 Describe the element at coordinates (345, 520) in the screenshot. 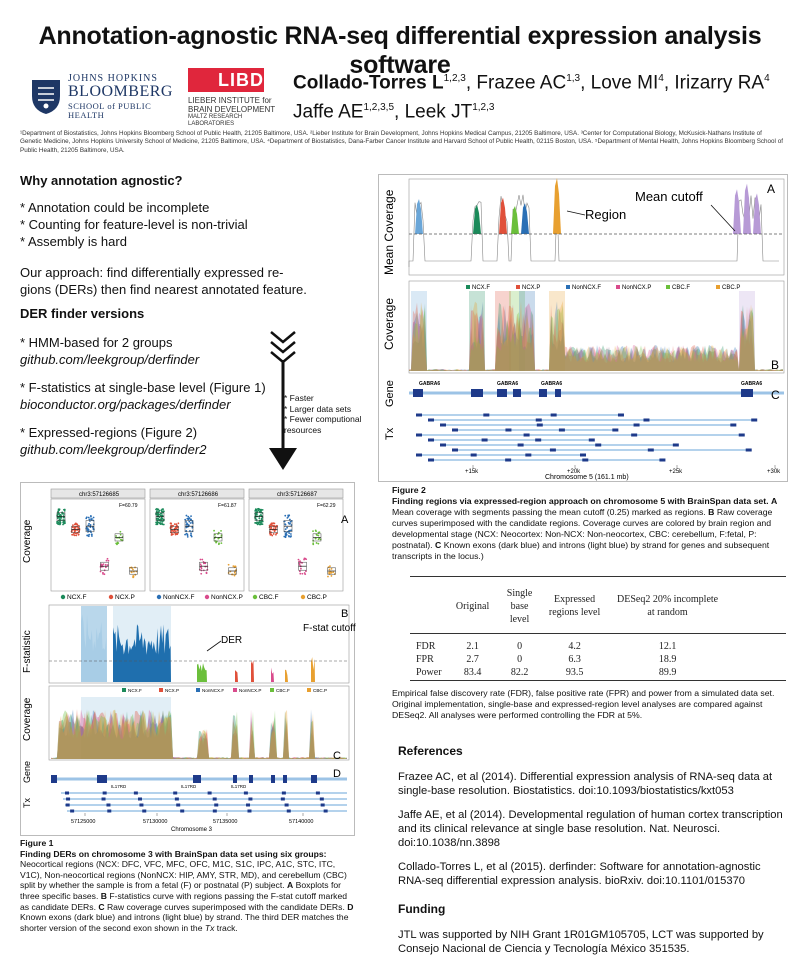

I see `fig1-letter-a: A` at that location.